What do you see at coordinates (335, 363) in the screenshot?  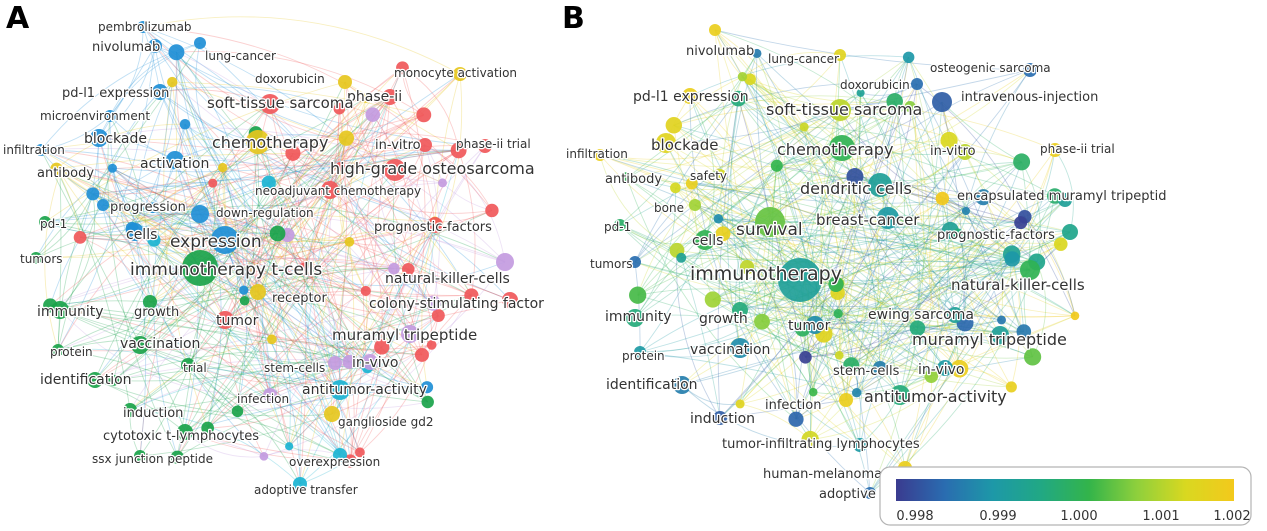 I see `panel-a-node-stem-cells` at bounding box center [335, 363].